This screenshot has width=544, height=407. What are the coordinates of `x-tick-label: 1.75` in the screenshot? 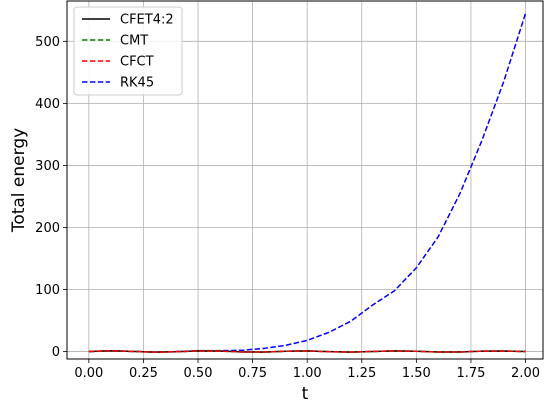 It's located at (470, 373).